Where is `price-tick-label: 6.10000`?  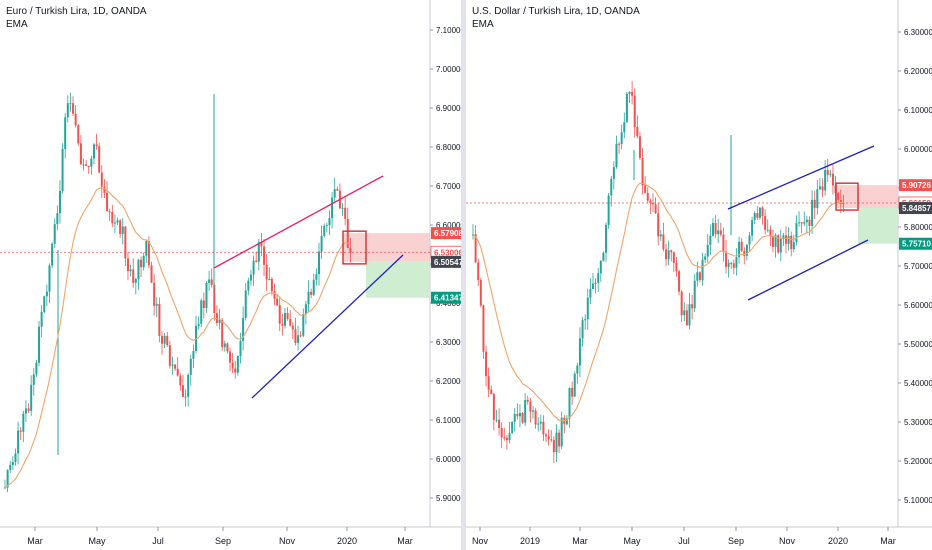
price-tick-label: 6.10000 is located at coordinates (448, 420).